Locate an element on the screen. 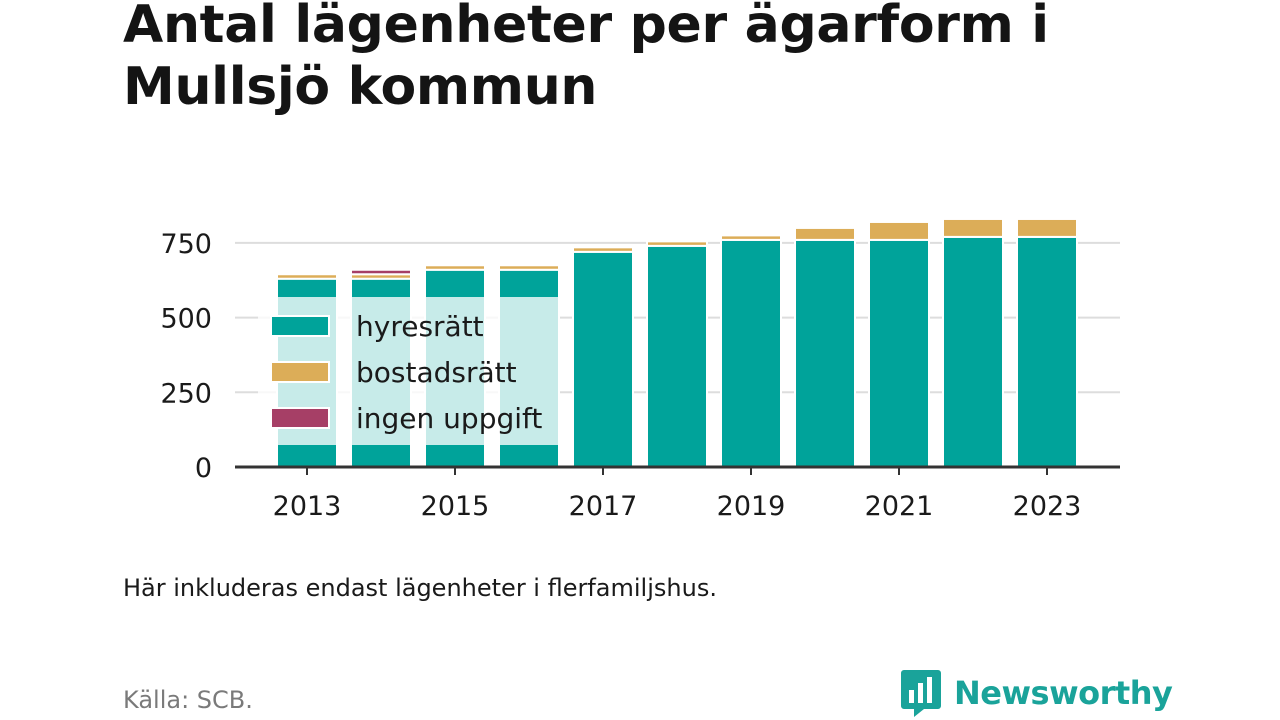 This screenshot has width=1280, height=720. legend-item-ingen-uppgift: ingen uppgift is located at coordinates (406, 418).